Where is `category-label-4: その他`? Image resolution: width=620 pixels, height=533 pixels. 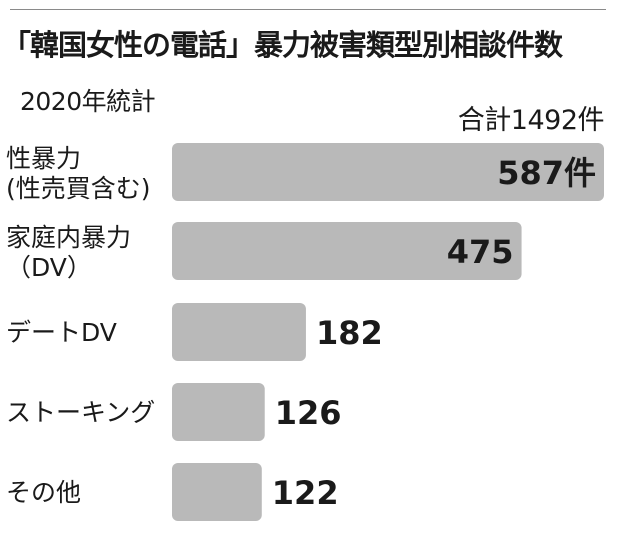 category-label-4: その他 is located at coordinates (43, 492).